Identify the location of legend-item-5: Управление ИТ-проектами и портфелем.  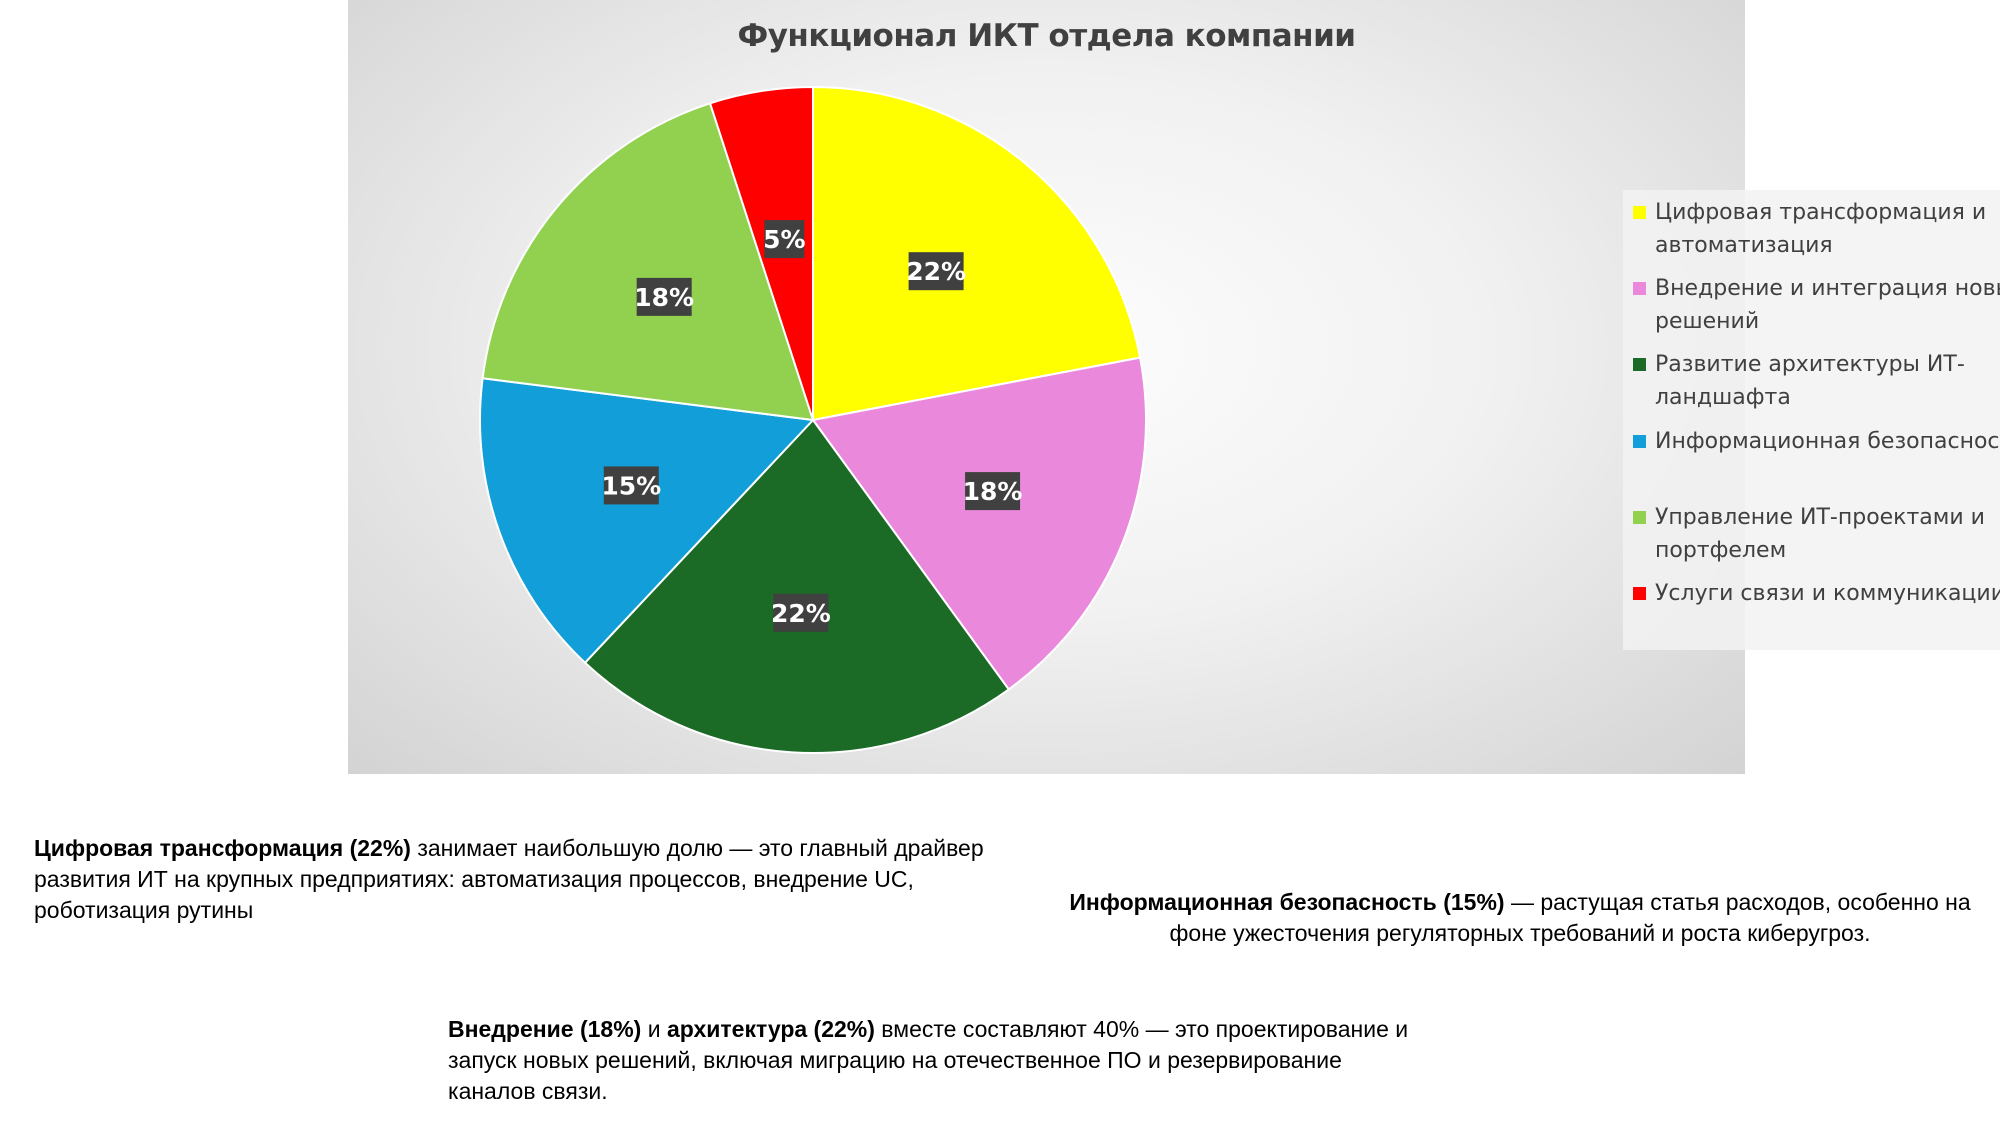
(1816, 534).